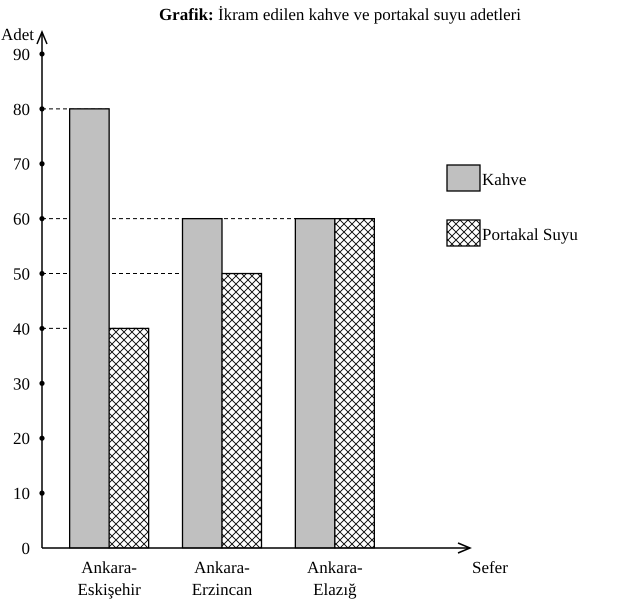 The width and height of the screenshot is (630, 614). Describe the element at coordinates (21, 494) in the screenshot. I see `y-tick-label: 10` at that location.